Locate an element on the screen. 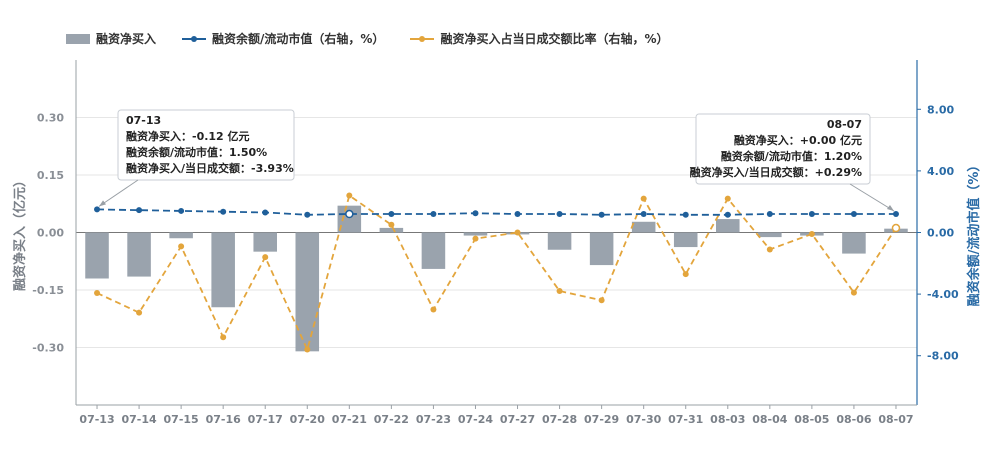  x-tick-label: 07-31 is located at coordinates (685, 419).